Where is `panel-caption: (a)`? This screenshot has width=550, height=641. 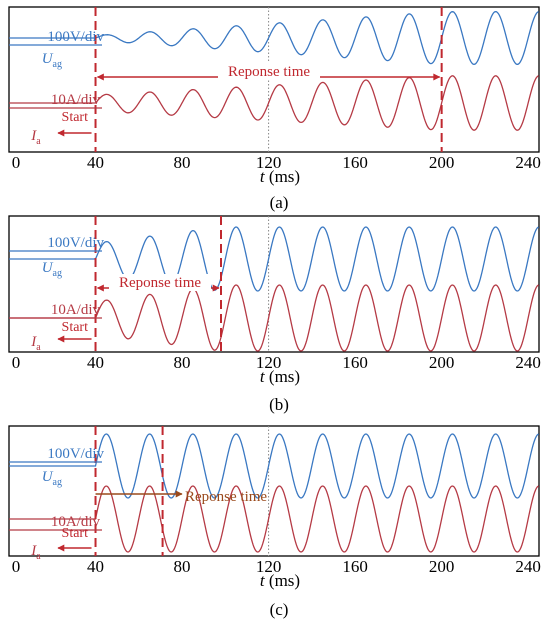 panel-caption: (a) is located at coordinates (279, 202).